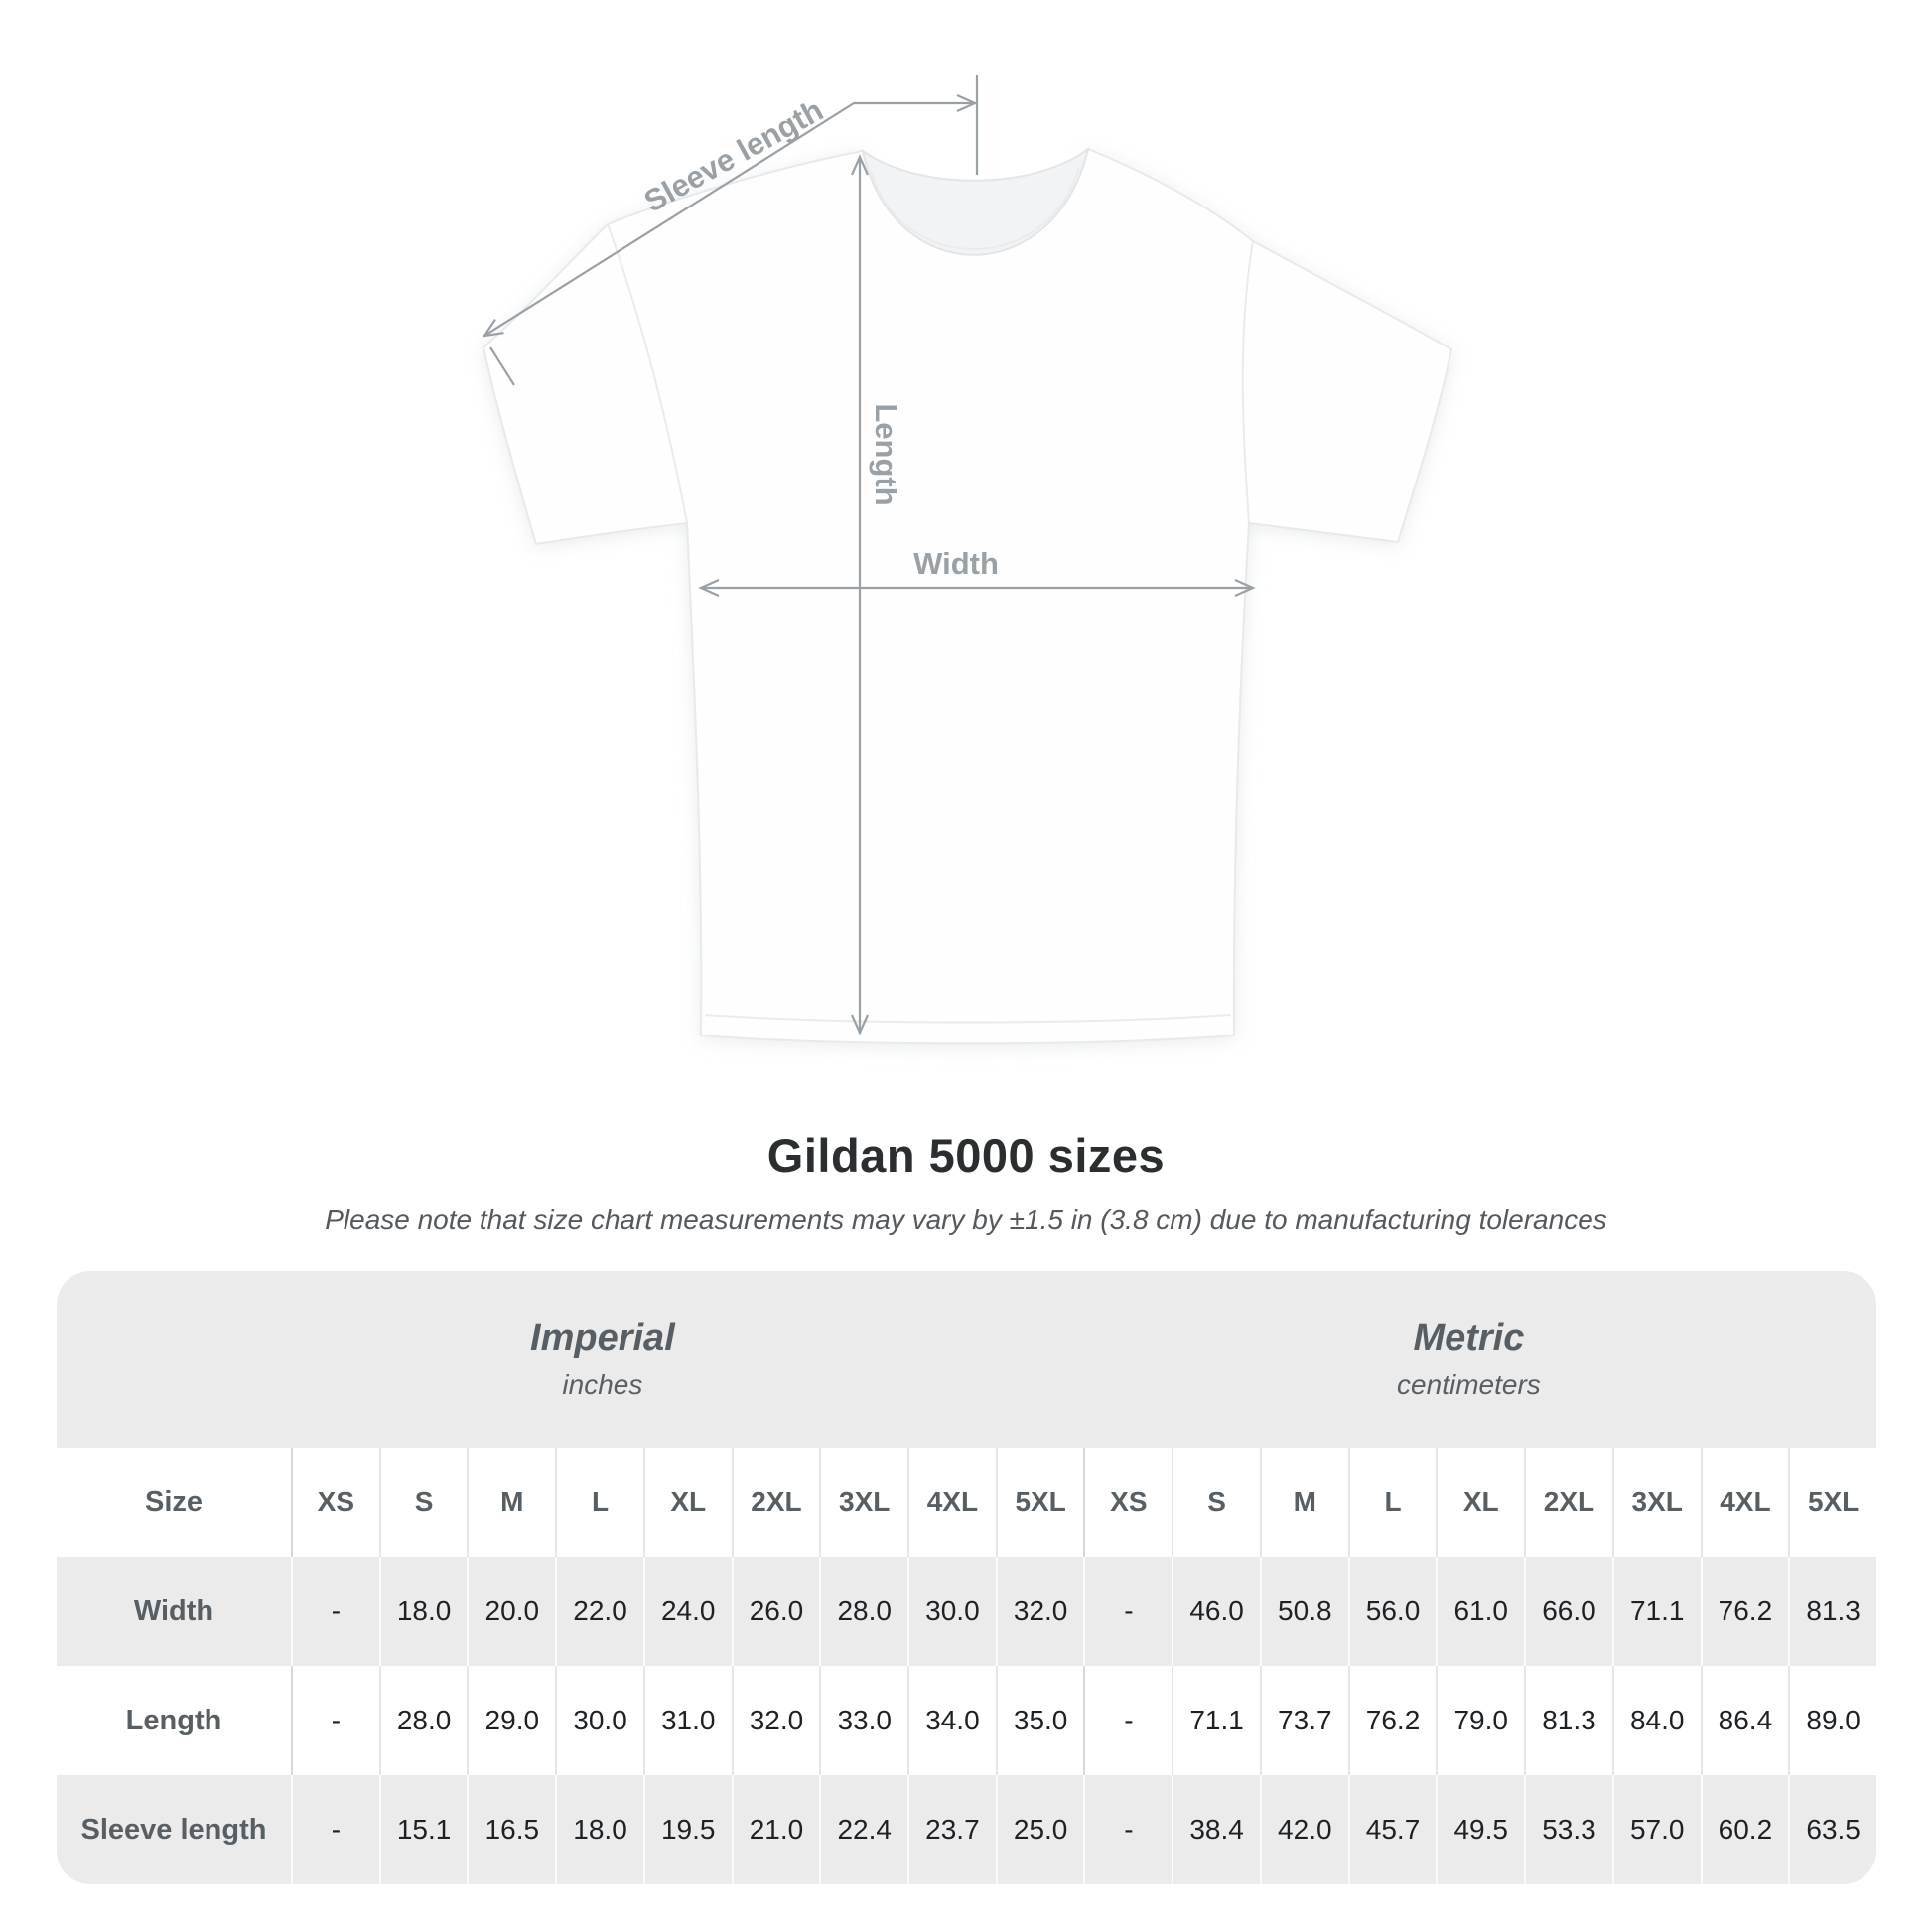  Describe the element at coordinates (1832, 1830) in the screenshot. I see `table-cell: 63.5` at that location.